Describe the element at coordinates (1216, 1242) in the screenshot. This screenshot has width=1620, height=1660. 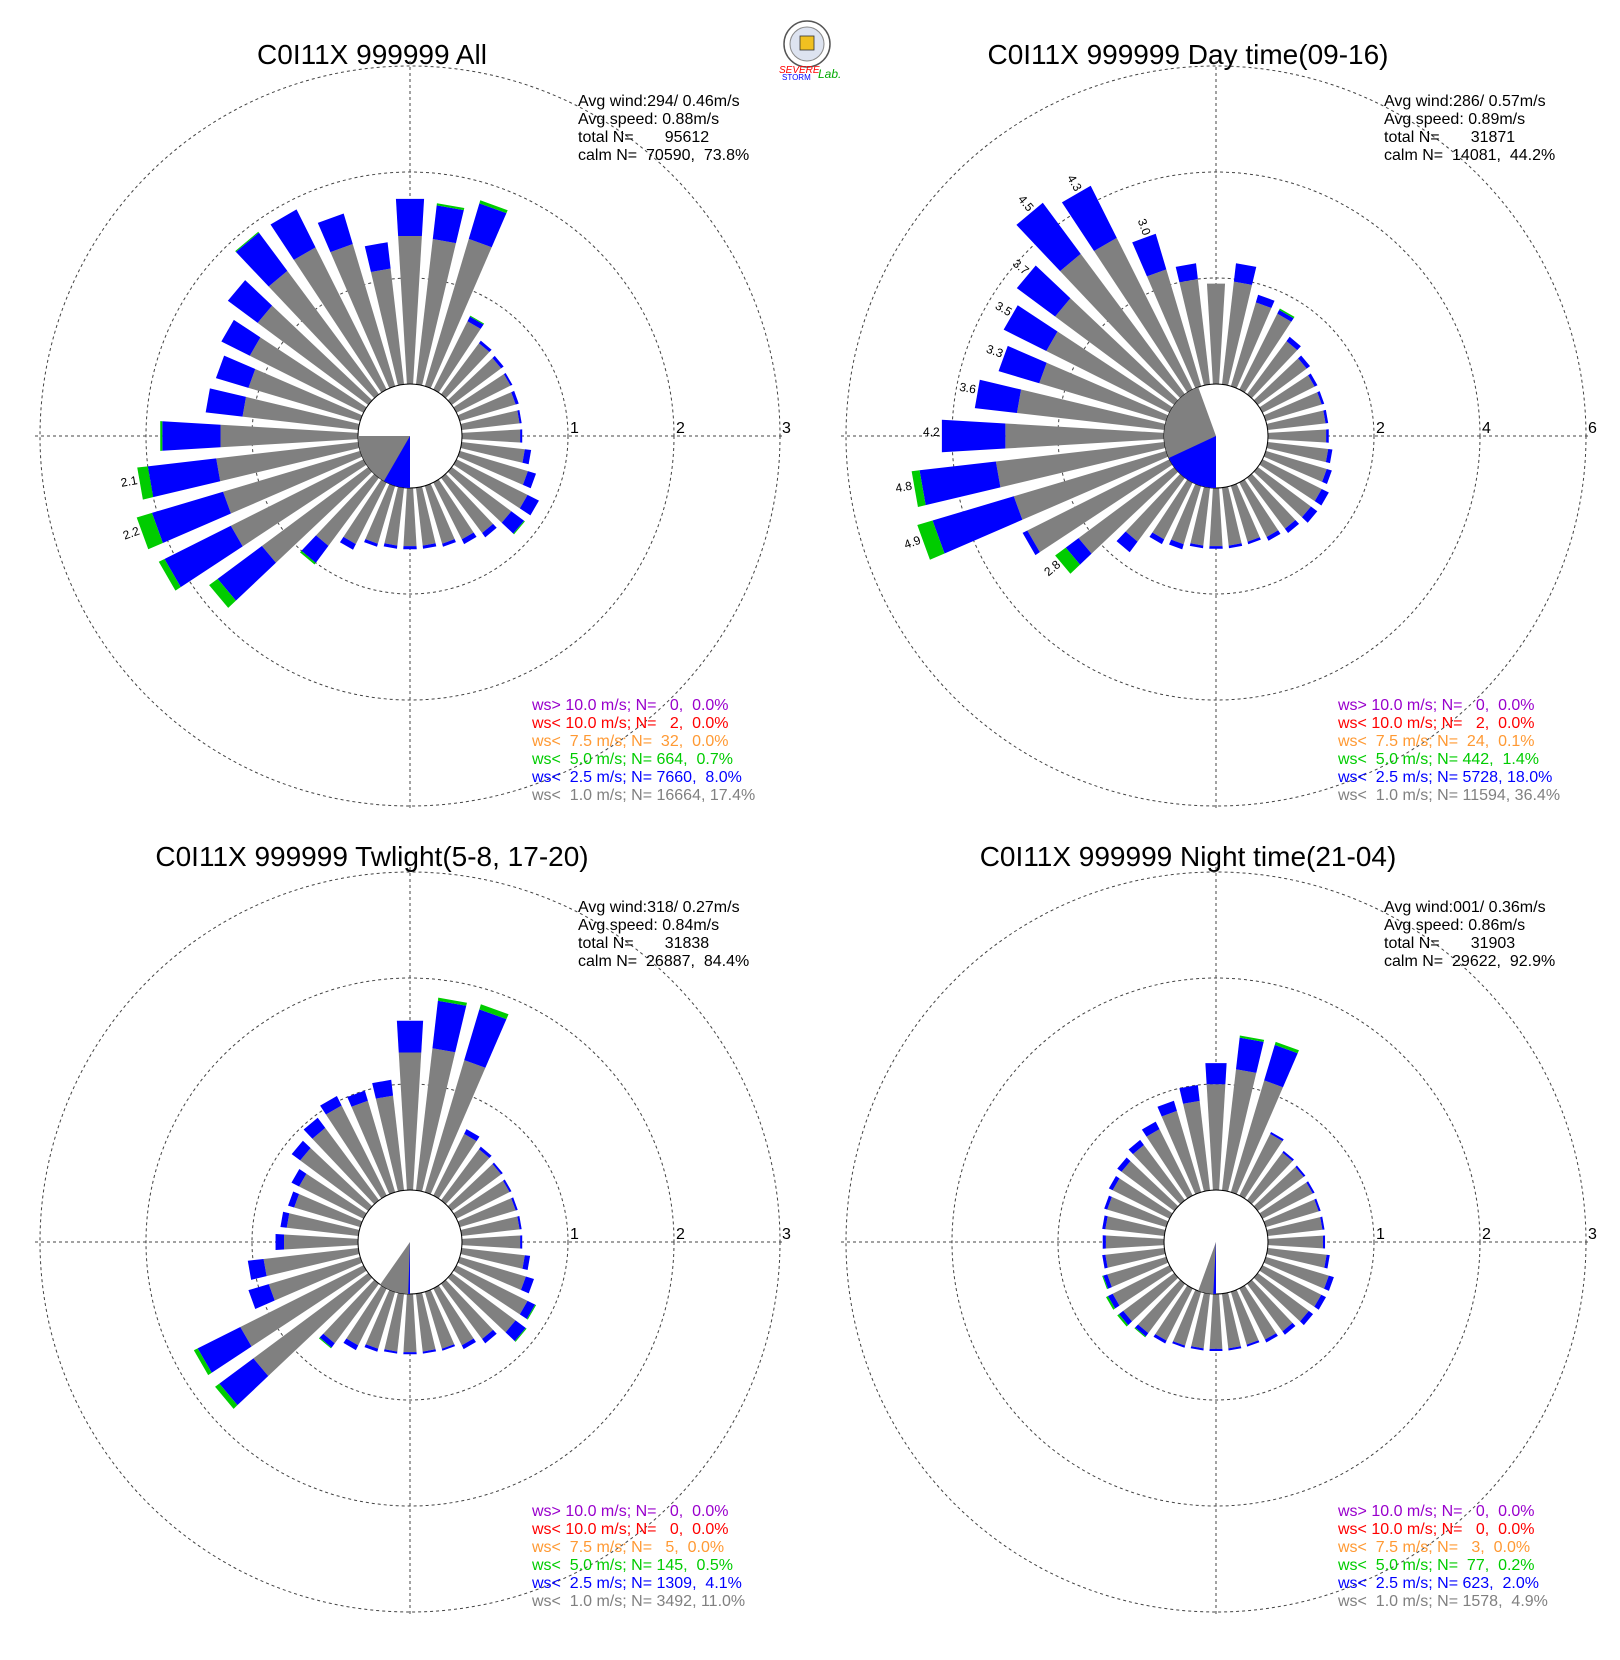
I see `range-ring` at that location.